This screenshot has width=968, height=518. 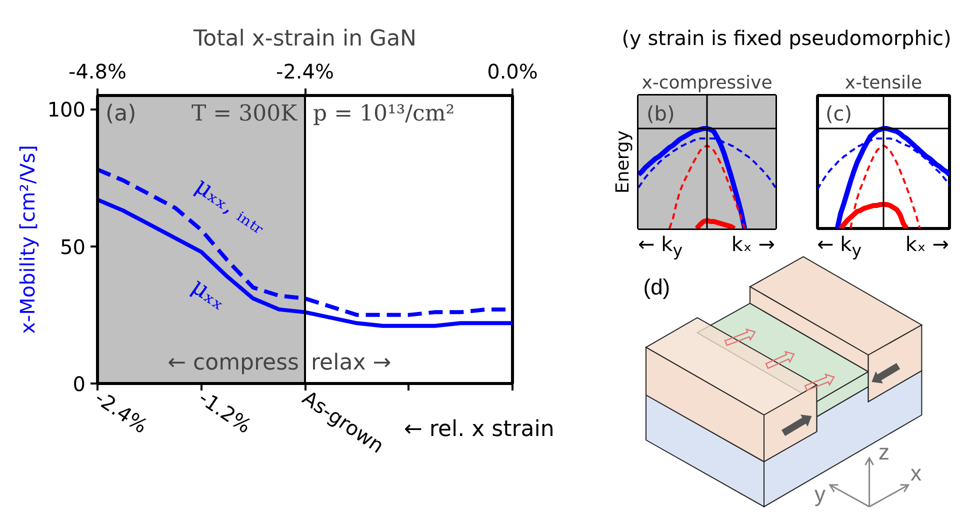 I want to click on x2-axis-title: Total x-strain in GaN, so click(x=304, y=39).